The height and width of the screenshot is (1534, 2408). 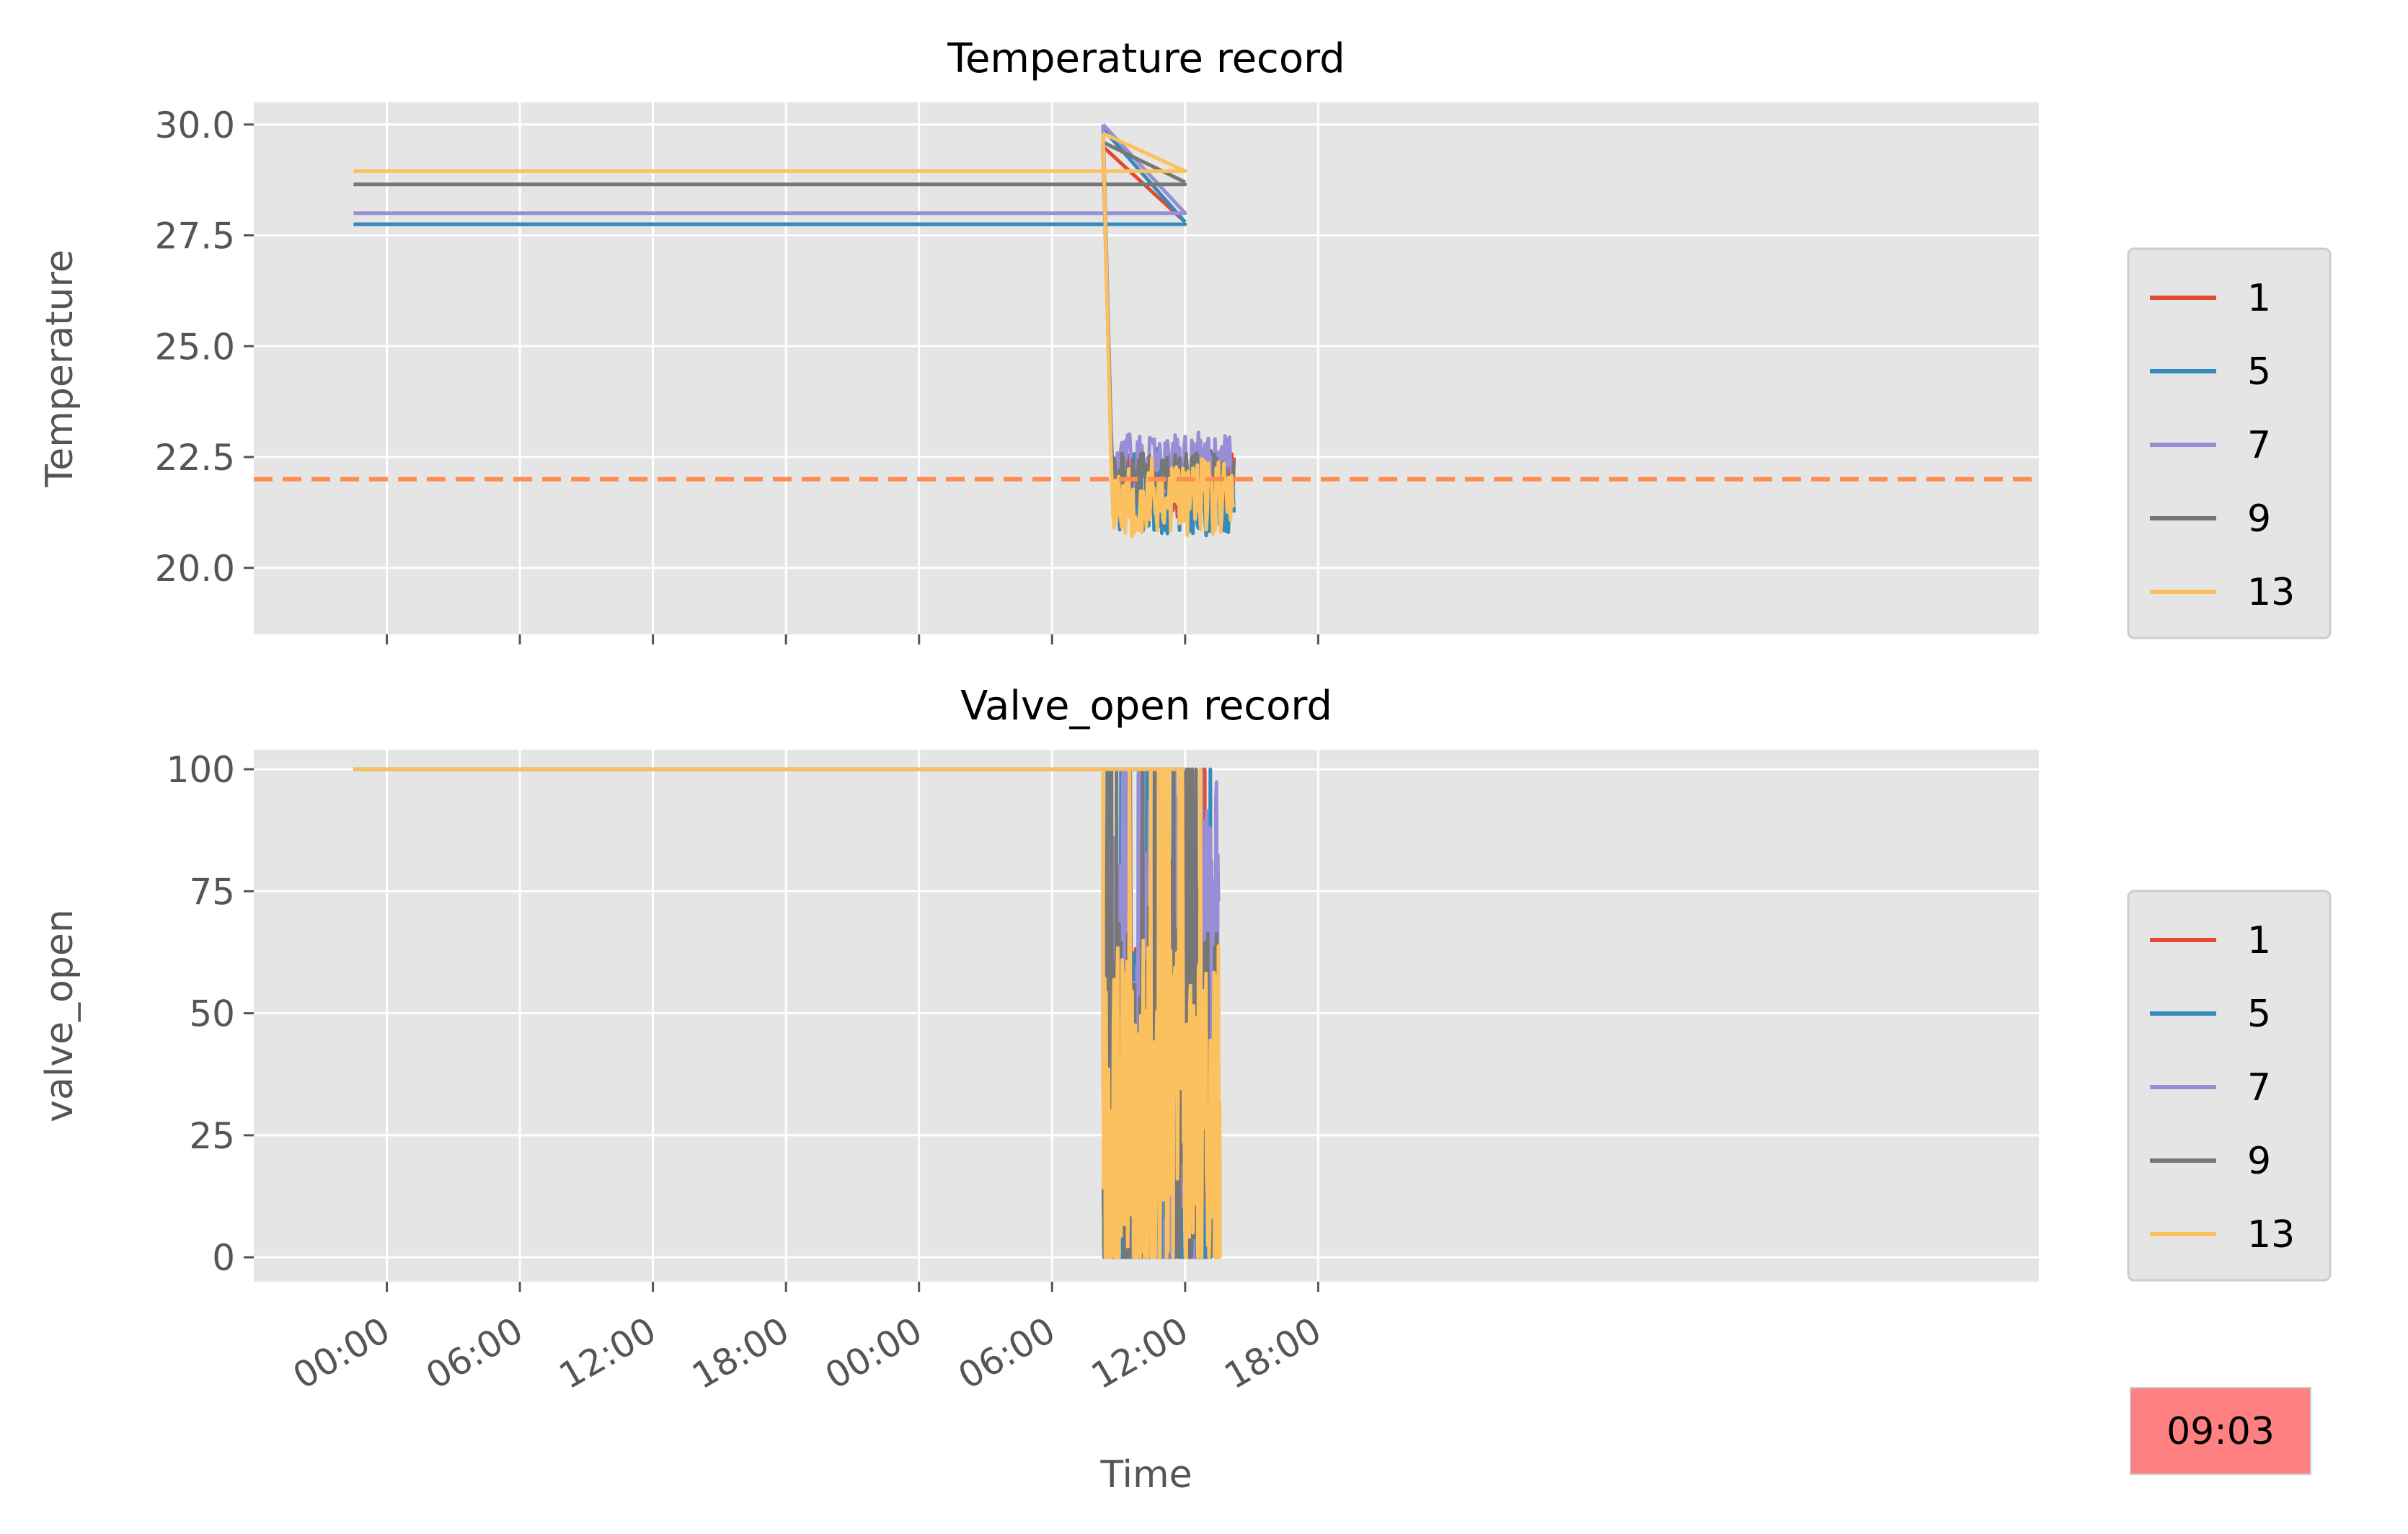 What do you see at coordinates (212, 1136) in the screenshot?
I see `y-tick-label: 25` at bounding box center [212, 1136].